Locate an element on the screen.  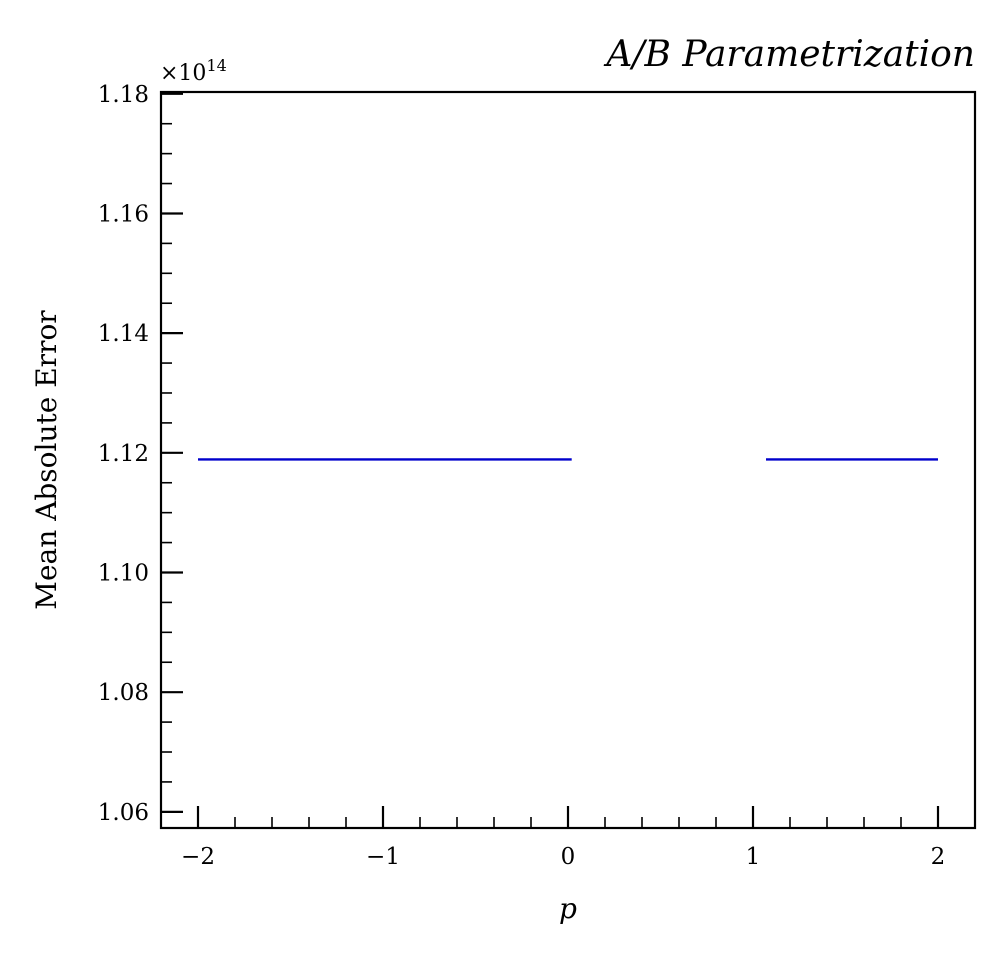
y-tick-label: 1.12 is located at coordinates (123, 454).